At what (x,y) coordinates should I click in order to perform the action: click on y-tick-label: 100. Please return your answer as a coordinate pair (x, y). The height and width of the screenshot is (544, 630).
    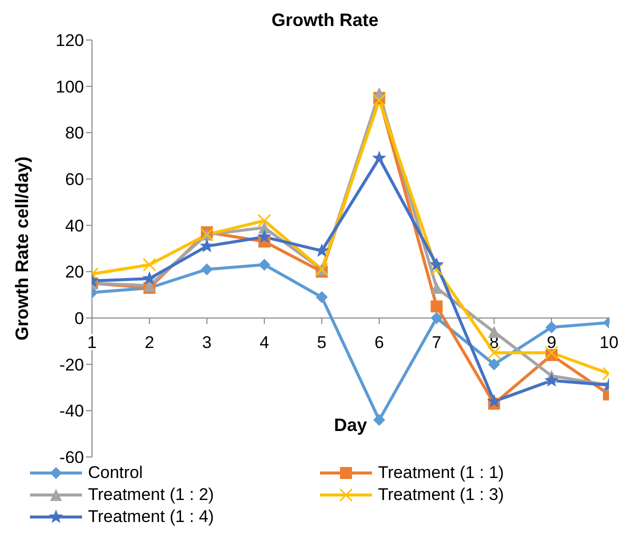
    Looking at the image, I should click on (70, 86).